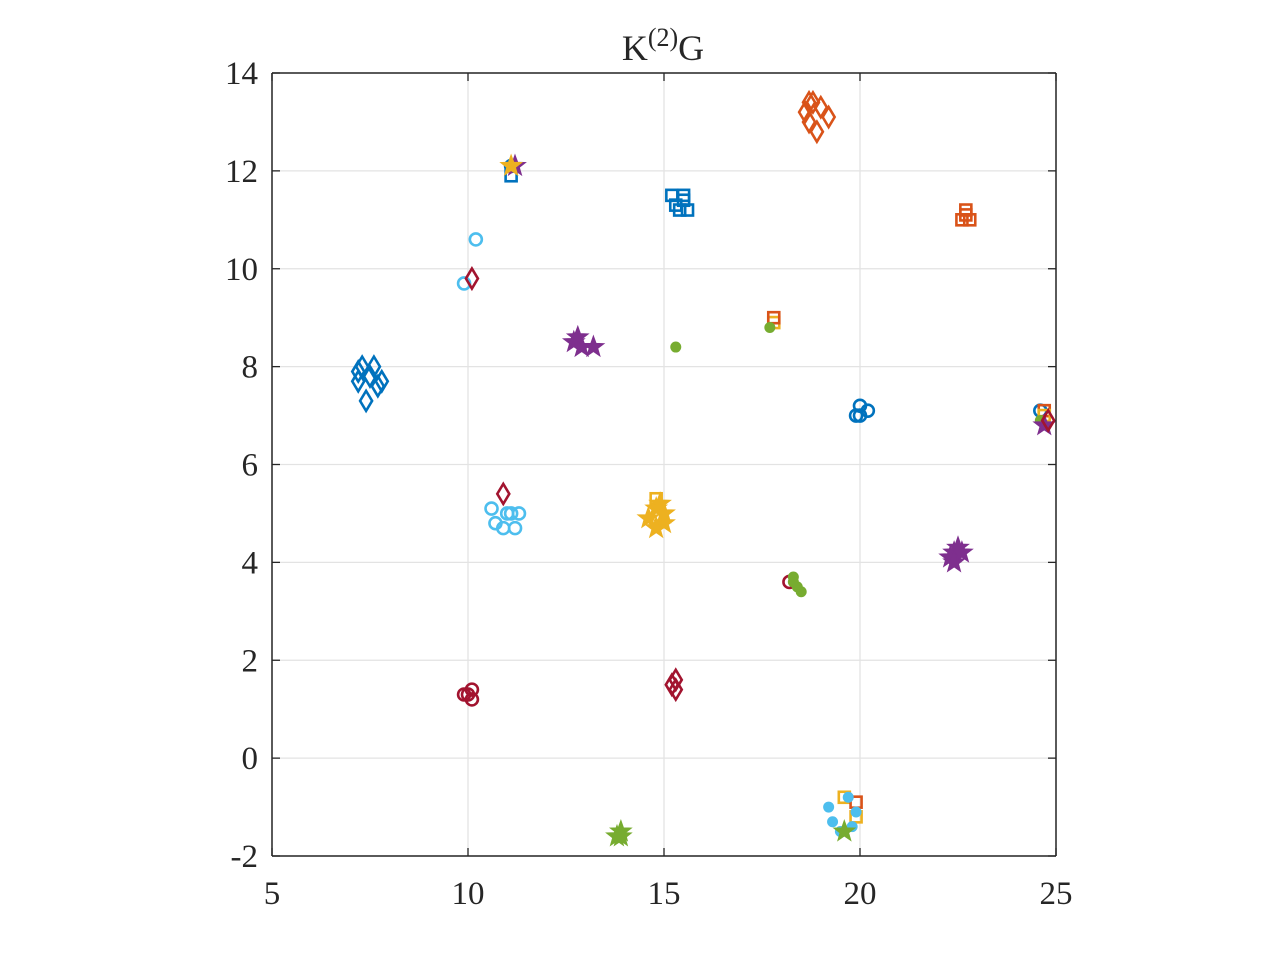 This screenshot has width=1283, height=968. What do you see at coordinates (241, 270) in the screenshot?
I see `y-tick-label: 10` at bounding box center [241, 270].